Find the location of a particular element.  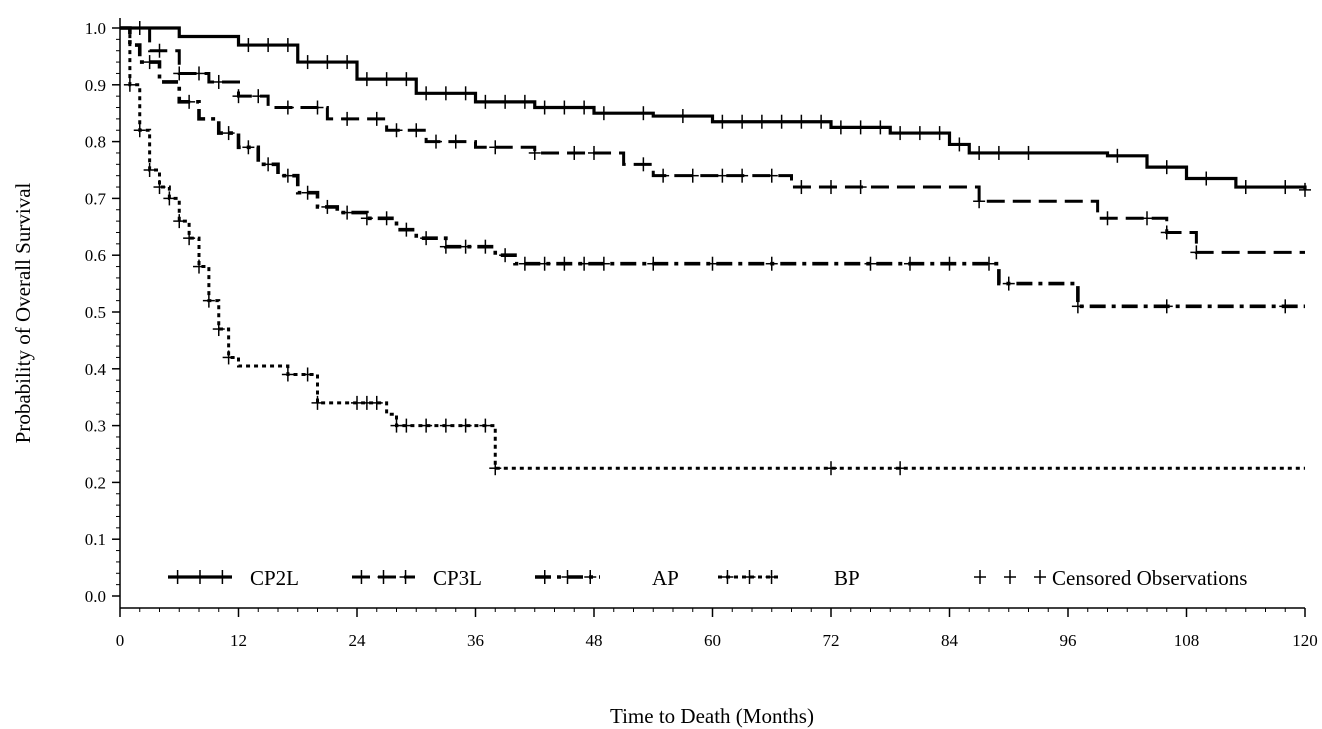

x-tick-label: 60 is located at coordinates (712, 640).